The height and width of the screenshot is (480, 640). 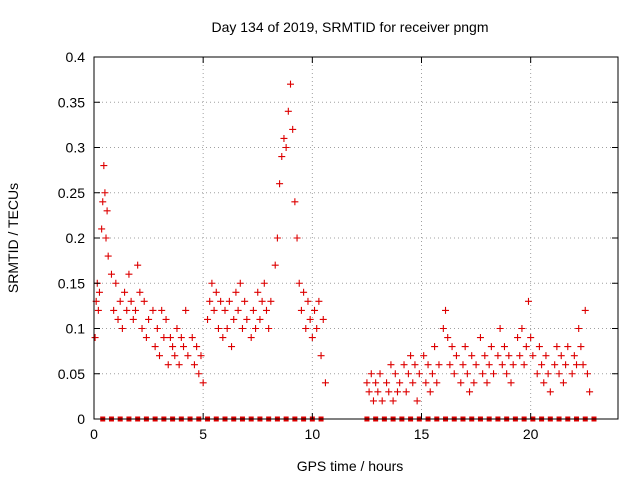 I want to click on x-tick-label: 10, so click(x=313, y=434).